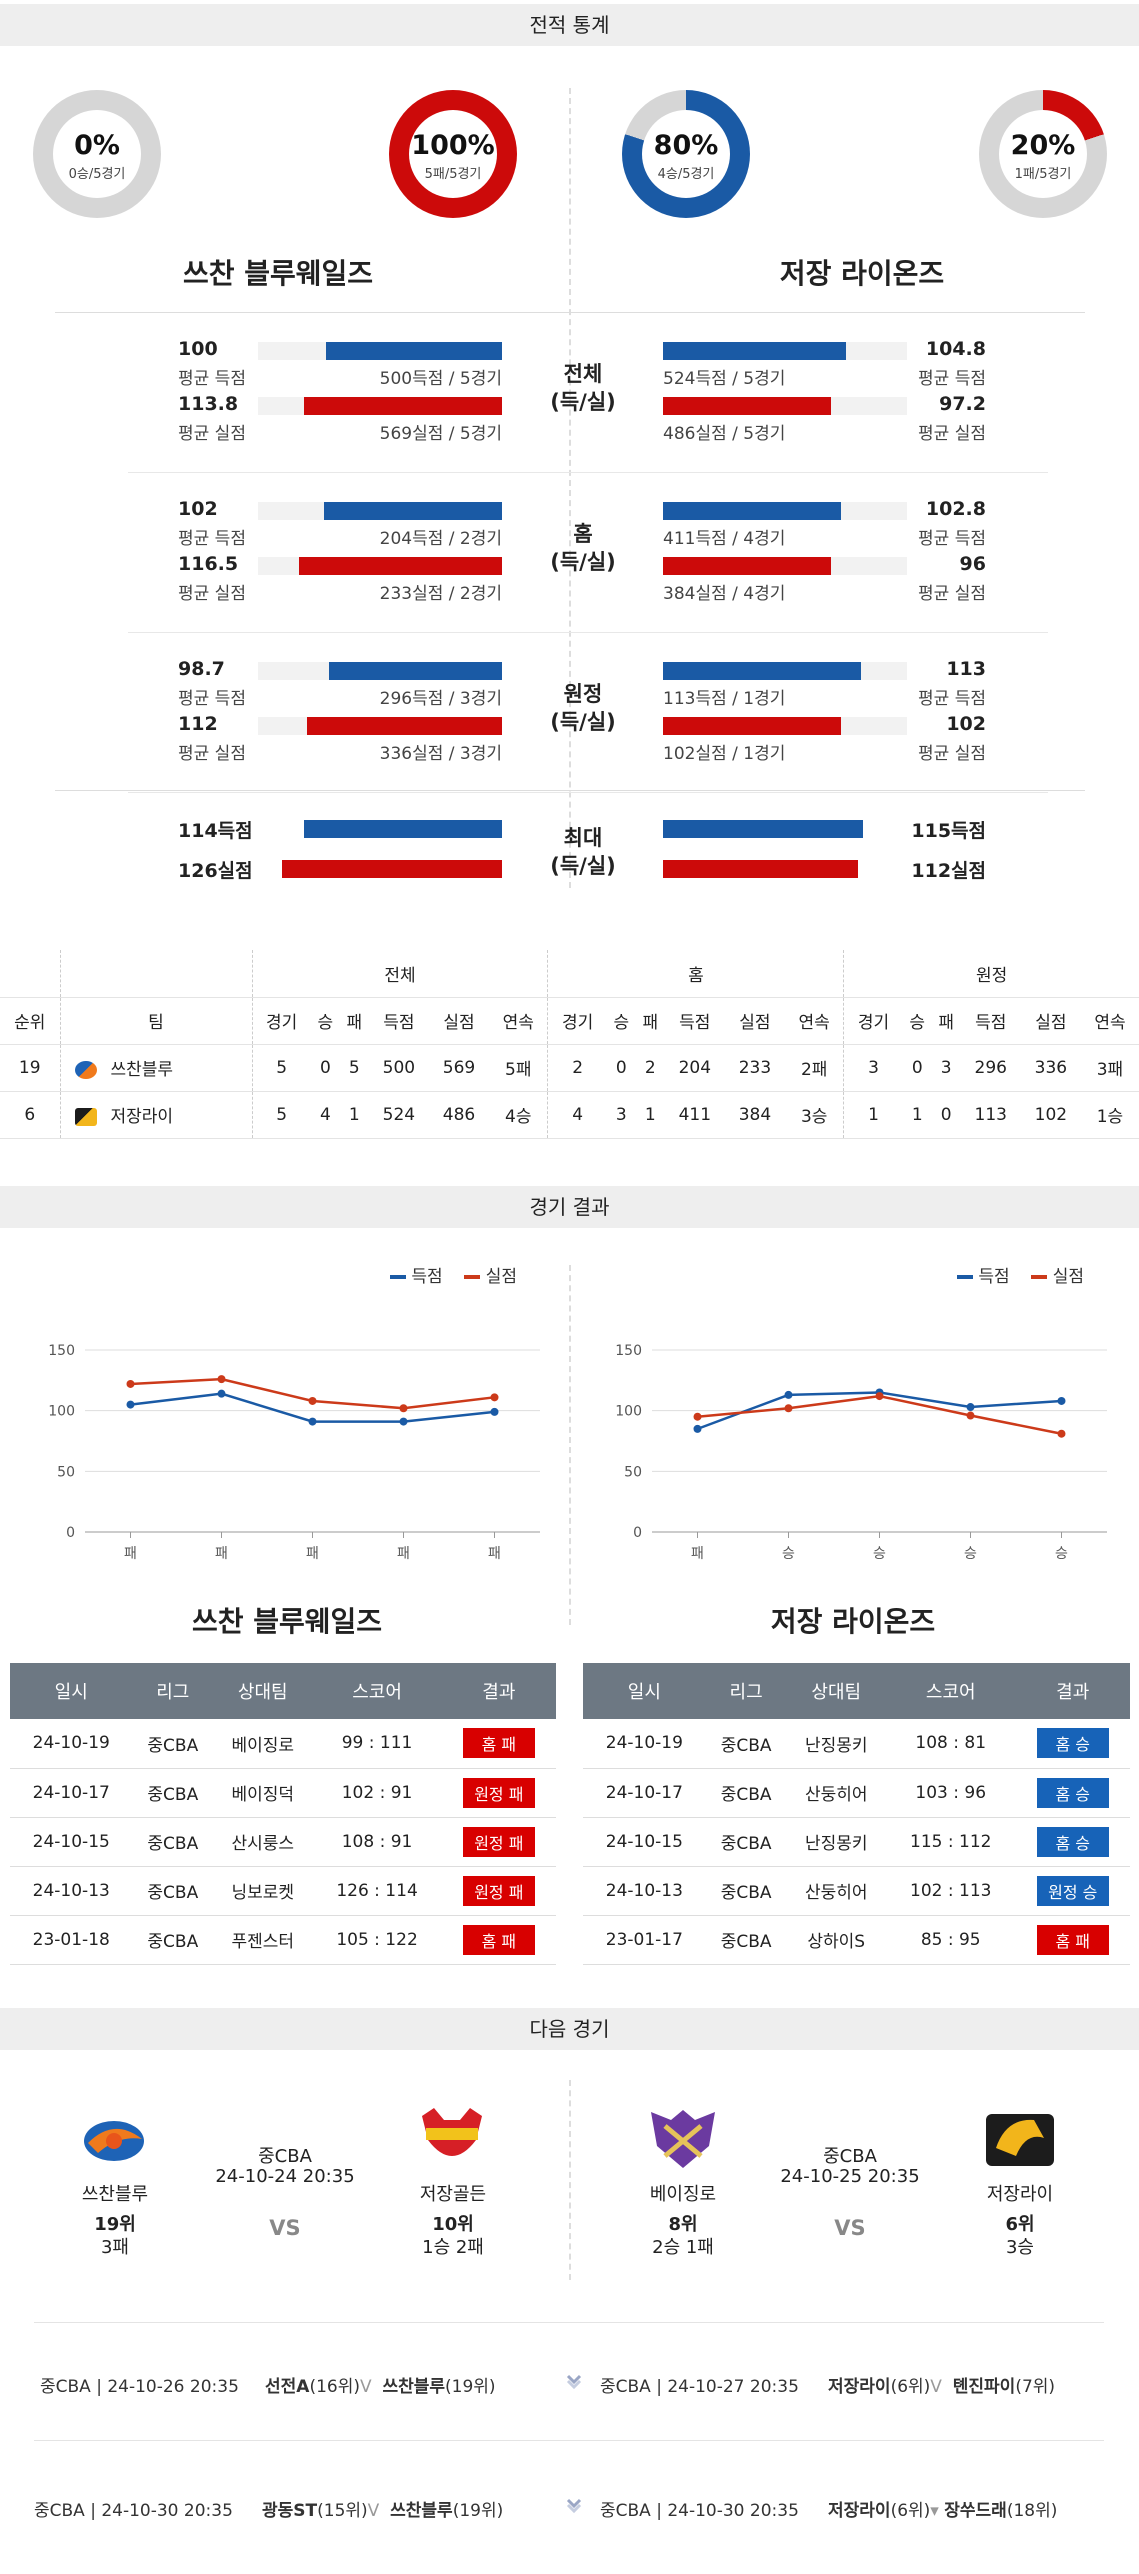 This screenshot has width=1139, height=2574. What do you see at coordinates (71, 1842) in the screenshot?
I see `result-date: 24-10-15` at bounding box center [71, 1842].